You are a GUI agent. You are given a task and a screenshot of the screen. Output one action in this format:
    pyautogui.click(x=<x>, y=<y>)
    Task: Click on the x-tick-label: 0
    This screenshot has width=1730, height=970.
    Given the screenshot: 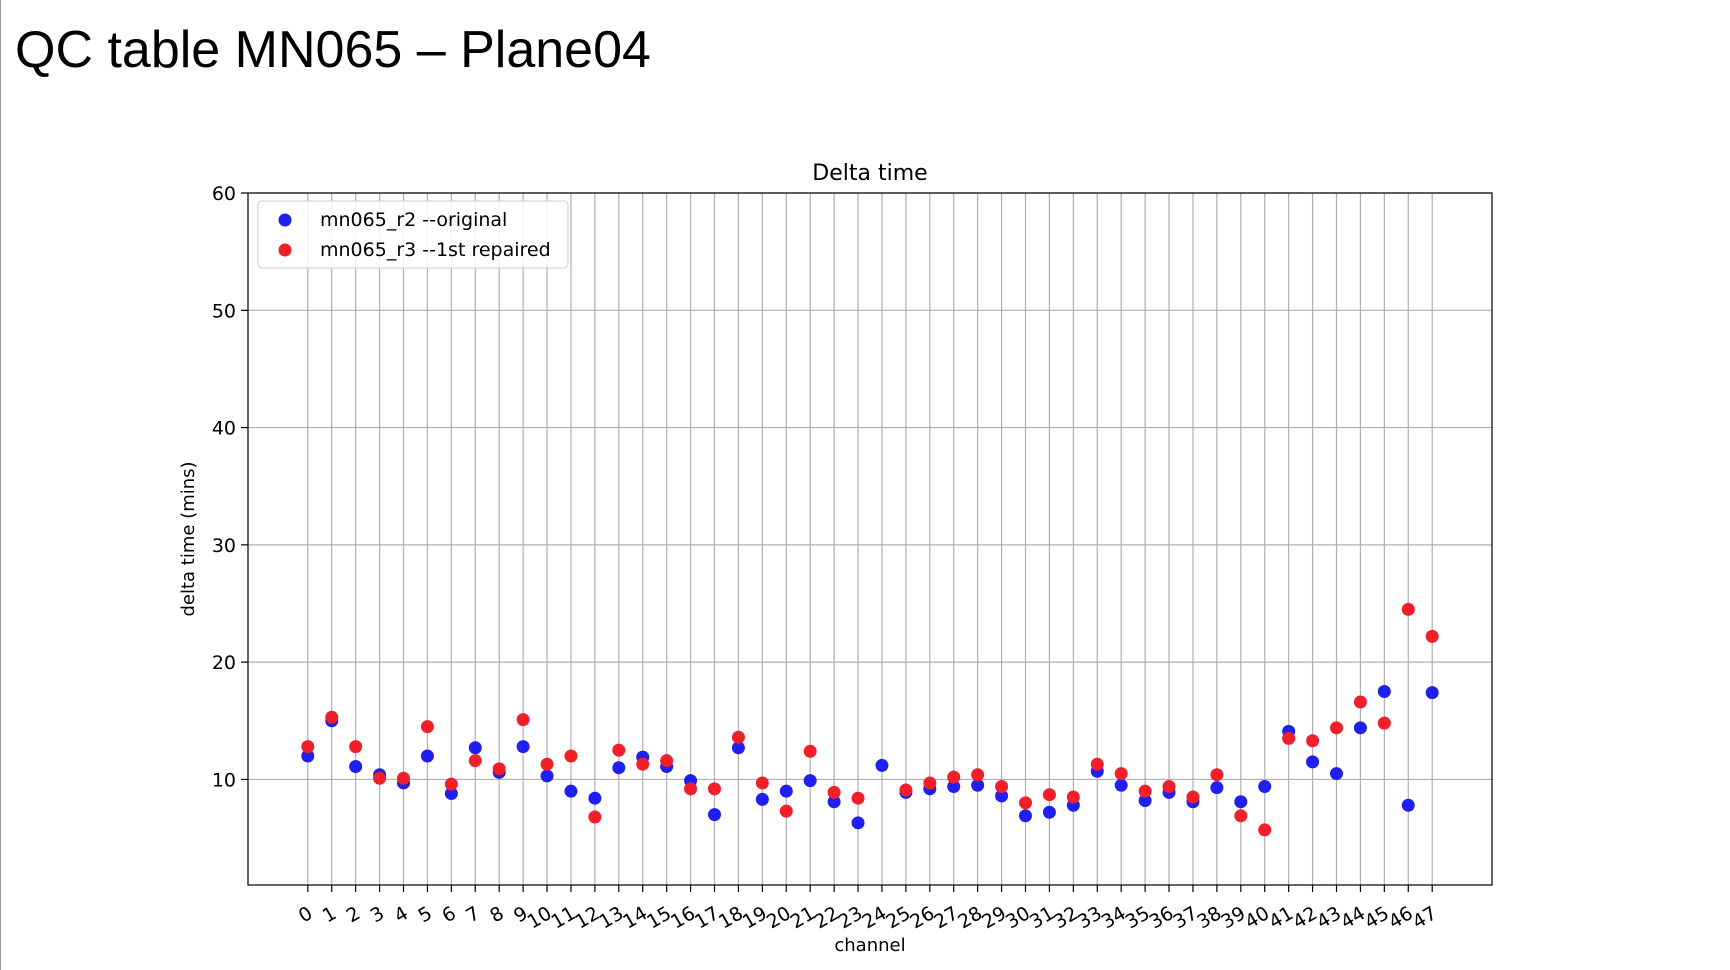 What is the action you would take?
    pyautogui.click(x=305, y=914)
    